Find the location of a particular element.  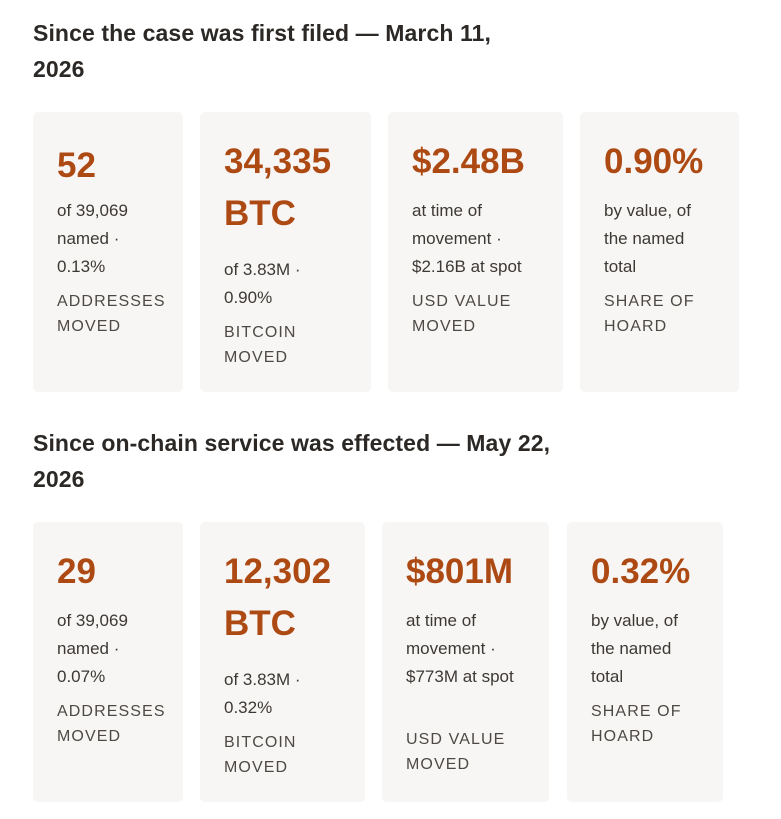

stat-value: 52 is located at coordinates (76, 165).